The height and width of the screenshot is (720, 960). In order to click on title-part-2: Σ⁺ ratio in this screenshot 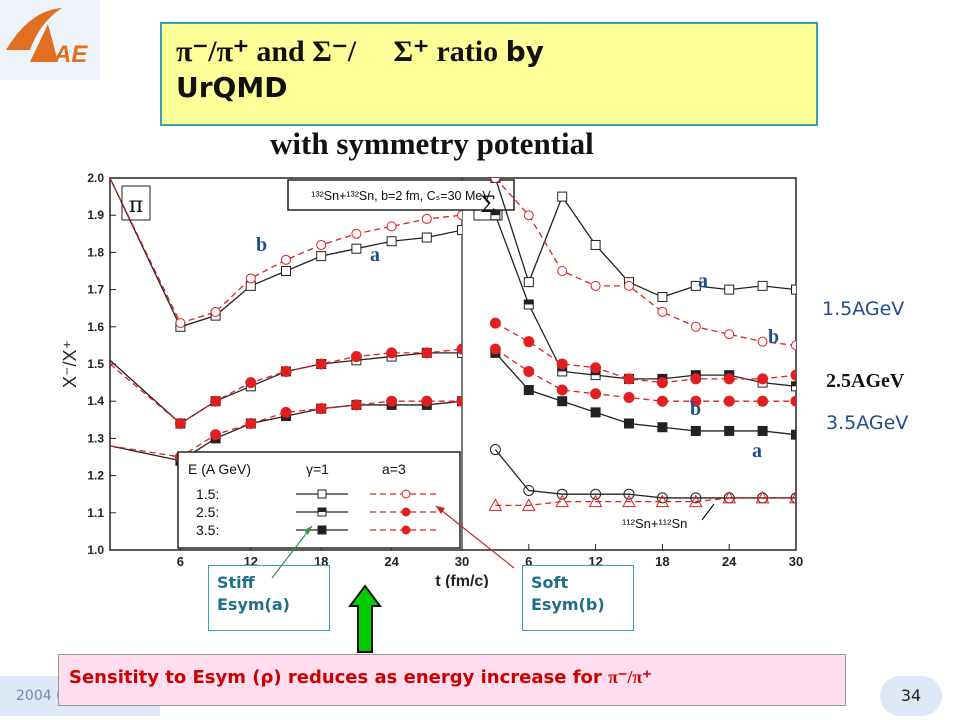, I will do `click(446, 51)`.